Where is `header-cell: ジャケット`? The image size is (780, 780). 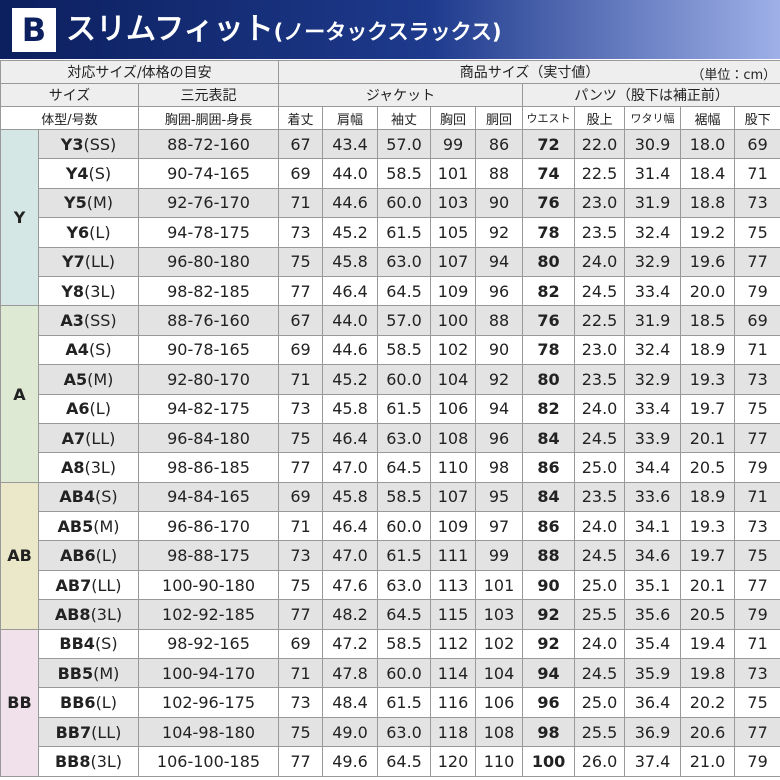
header-cell: ジャケット is located at coordinates (401, 95).